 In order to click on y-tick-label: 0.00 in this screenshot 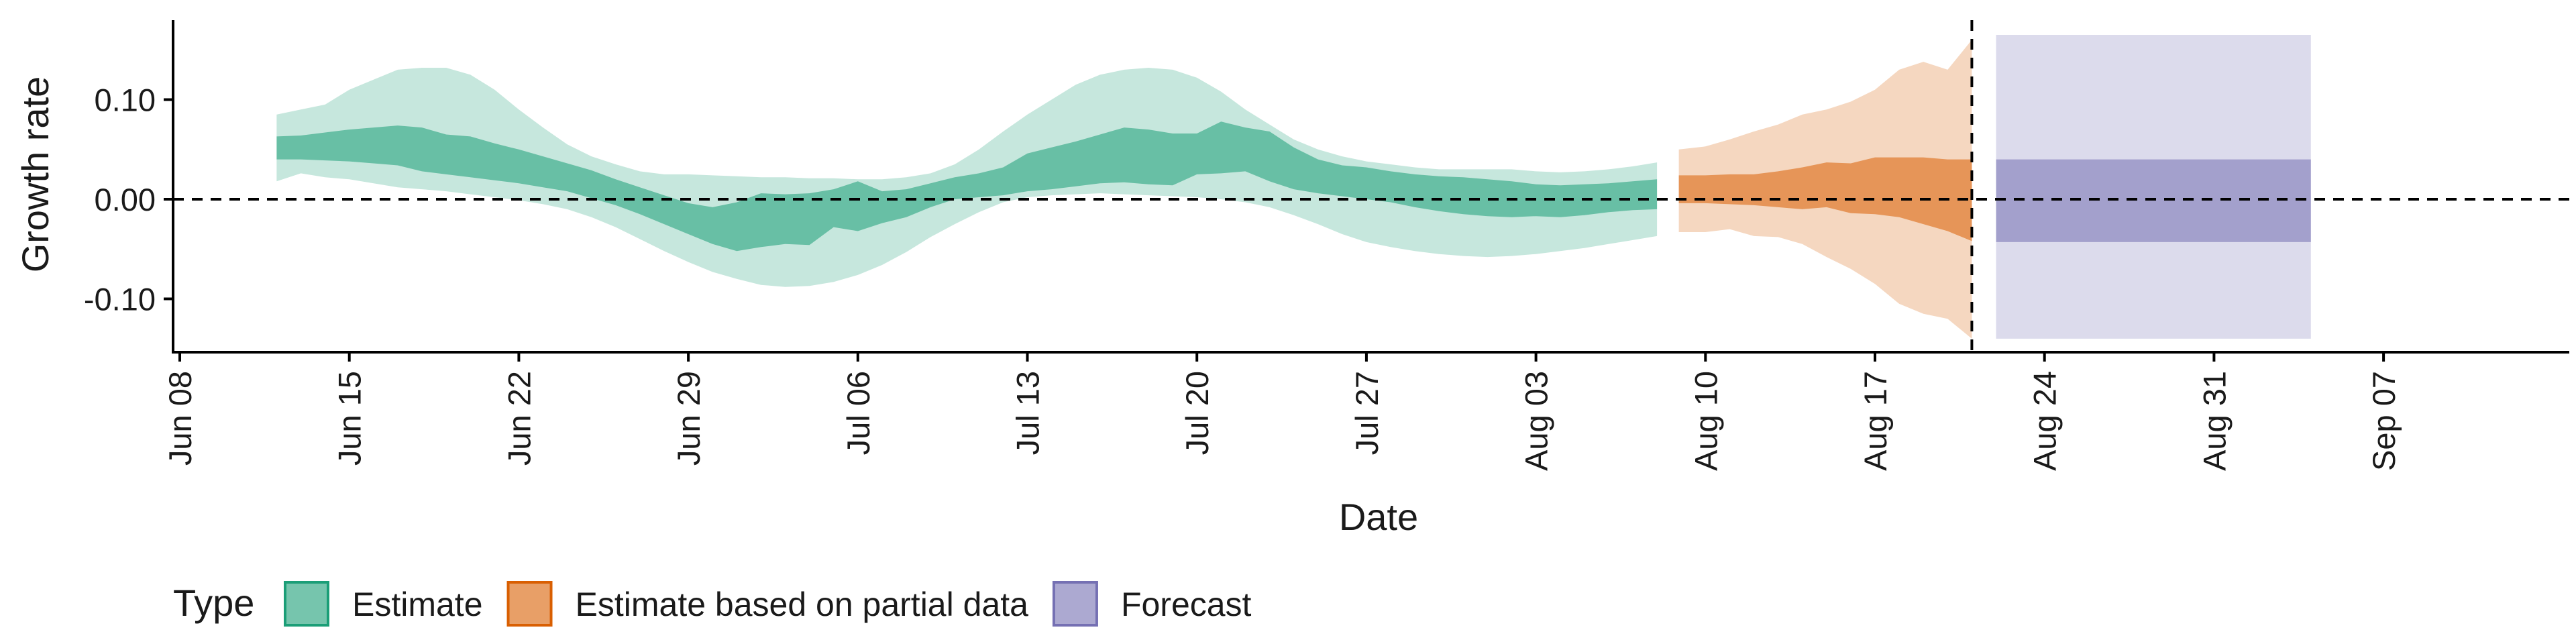, I will do `click(125, 199)`.